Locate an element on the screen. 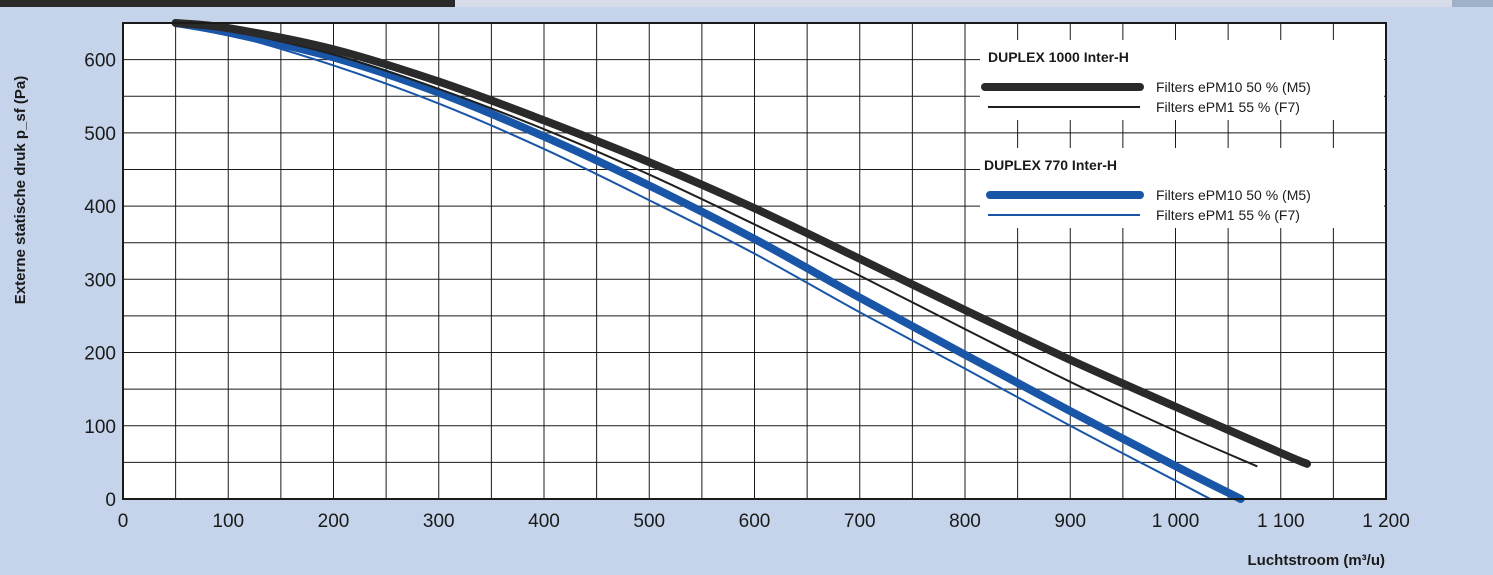 This screenshot has height=575, width=1493. y-tick-labels: 0 100 200 300 400 500 600 is located at coordinates (100, 281).